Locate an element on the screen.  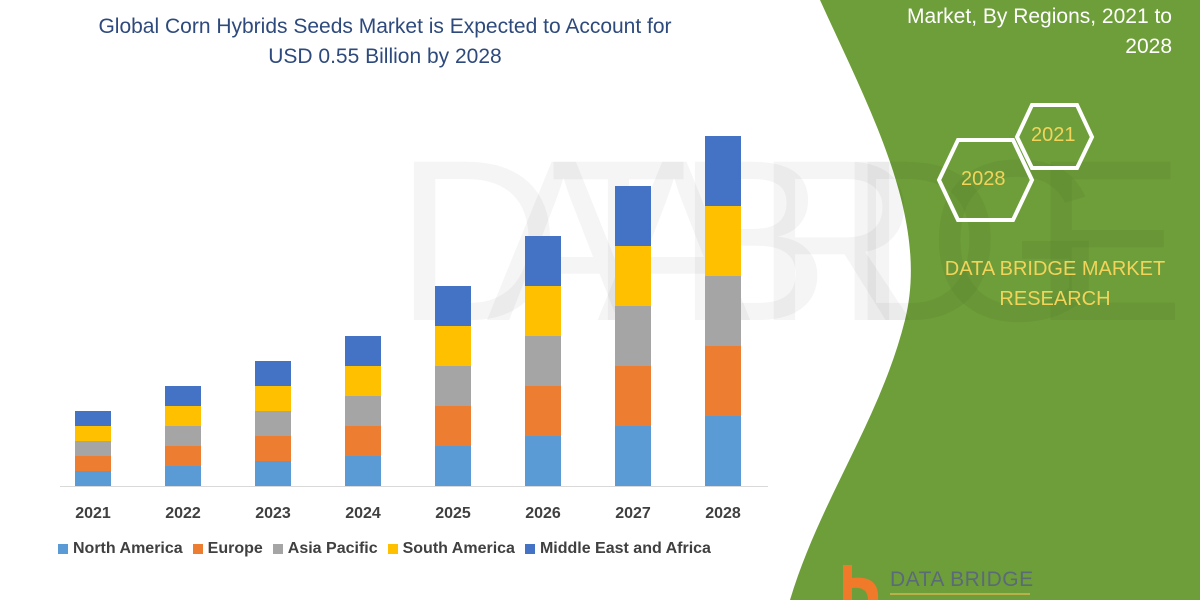
x-tick-label: 2024 is located at coordinates (363, 513).